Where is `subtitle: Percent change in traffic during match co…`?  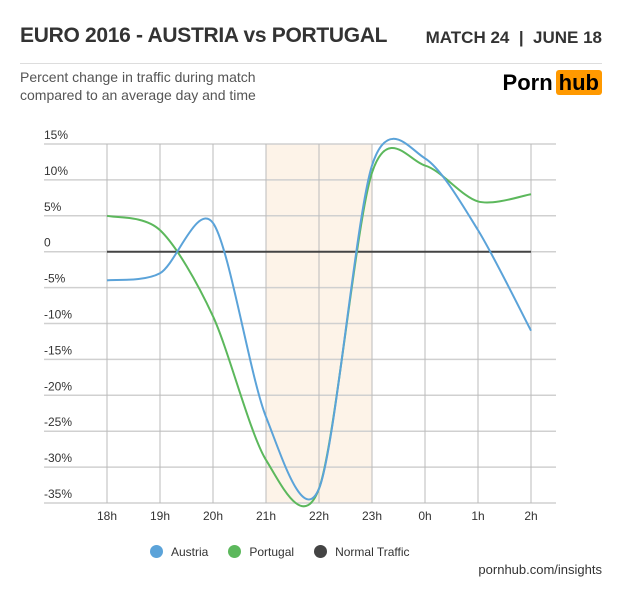
subtitle: Percent change in traffic during match co… is located at coordinates (138, 86).